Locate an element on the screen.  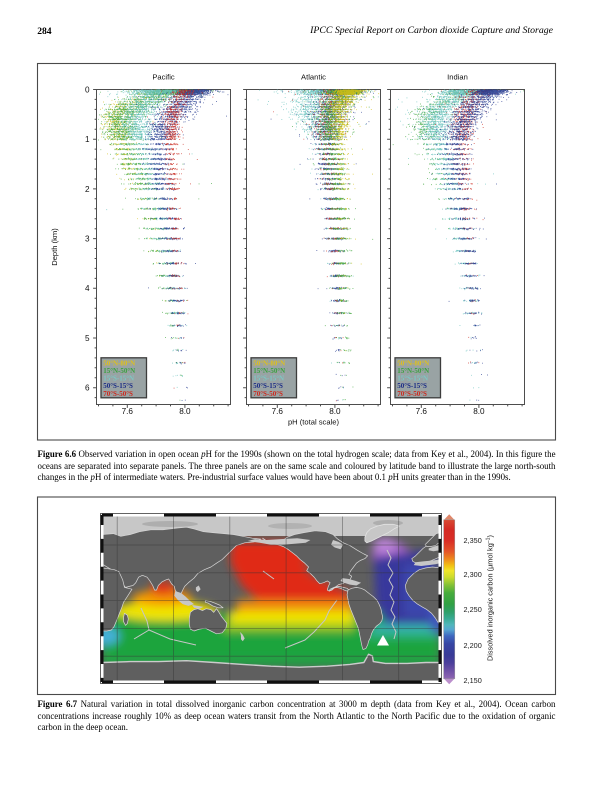
svg-text: 2,250 is located at coordinates (473, 609).